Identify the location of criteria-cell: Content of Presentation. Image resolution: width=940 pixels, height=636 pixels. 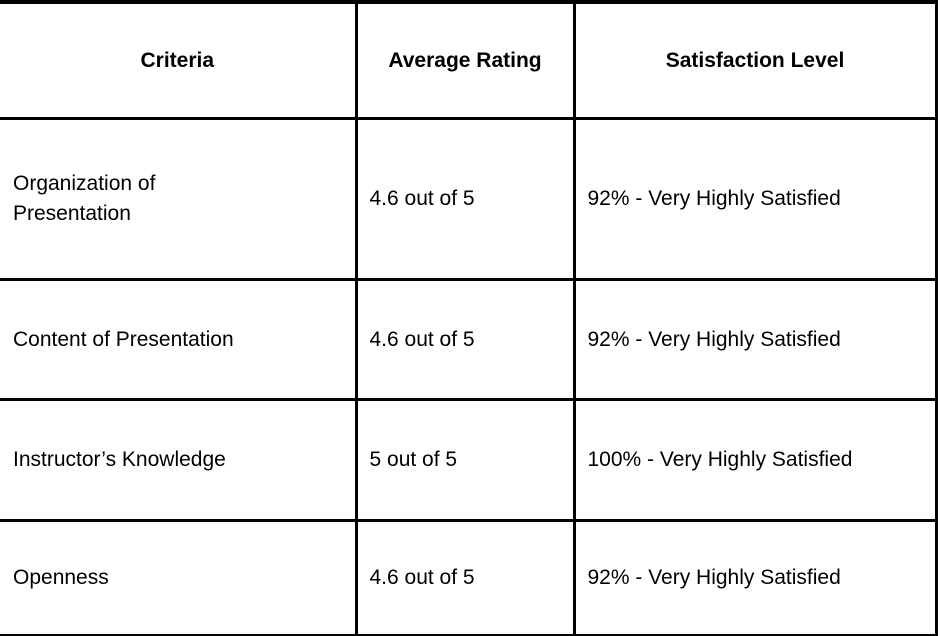
(179, 339).